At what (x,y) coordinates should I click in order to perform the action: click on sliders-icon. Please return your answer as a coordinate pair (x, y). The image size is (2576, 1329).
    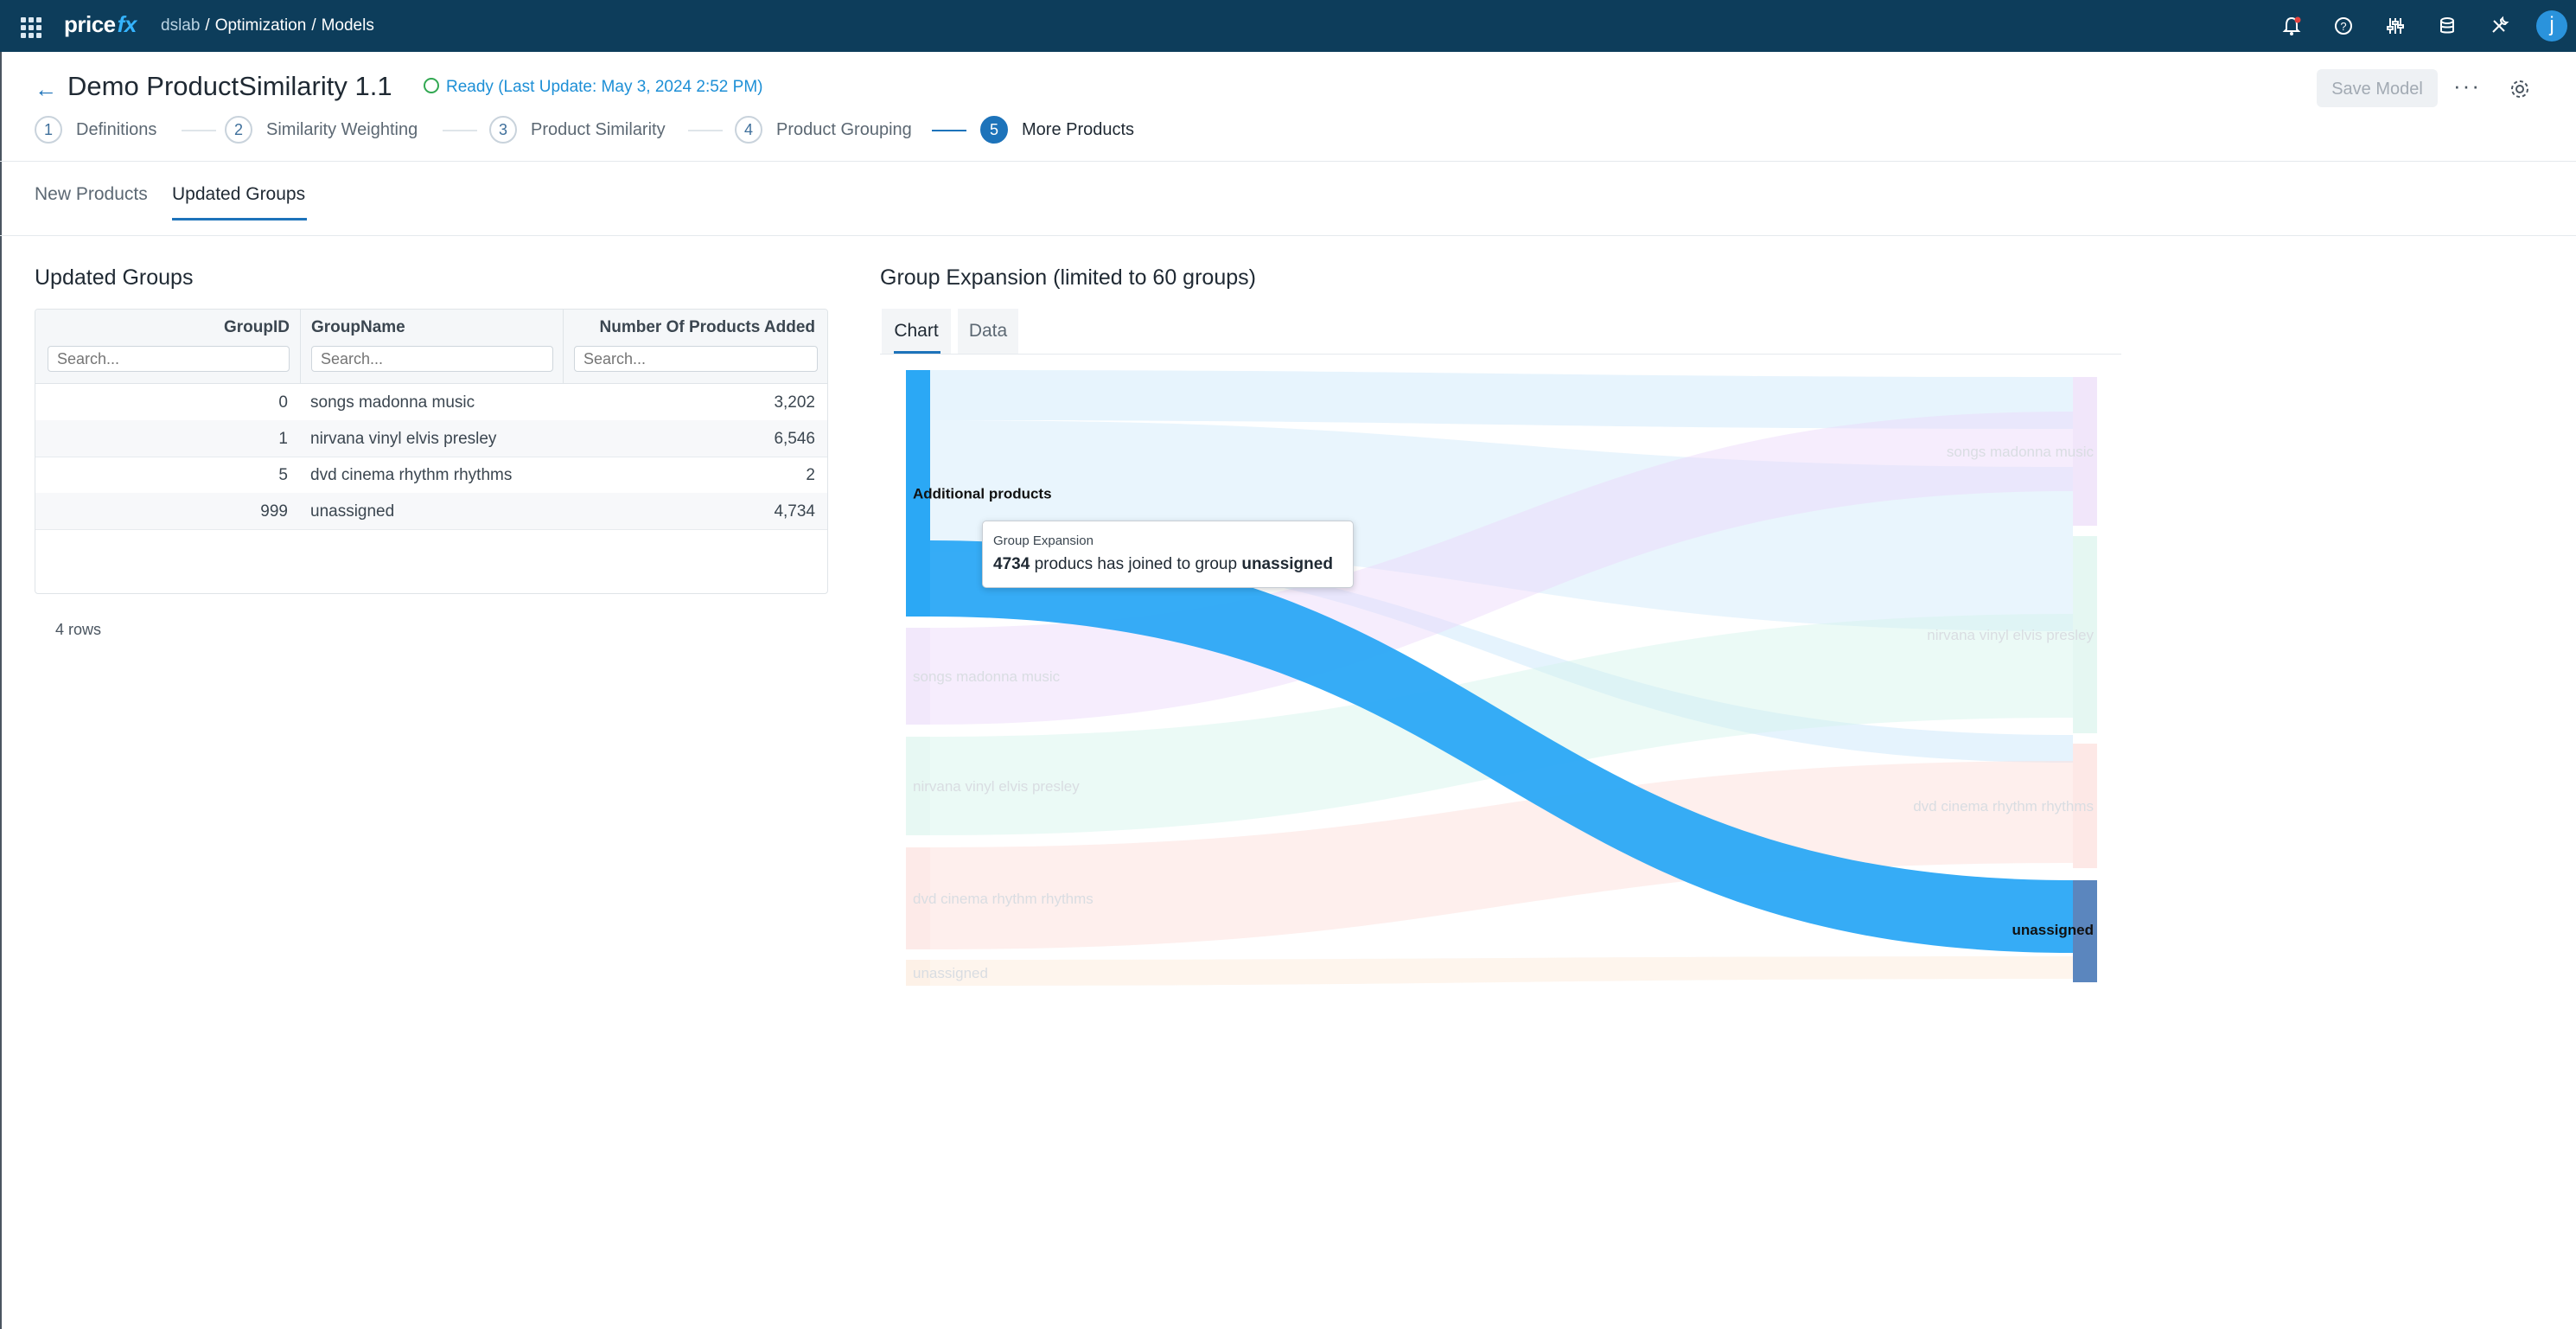
    Looking at the image, I should click on (2395, 26).